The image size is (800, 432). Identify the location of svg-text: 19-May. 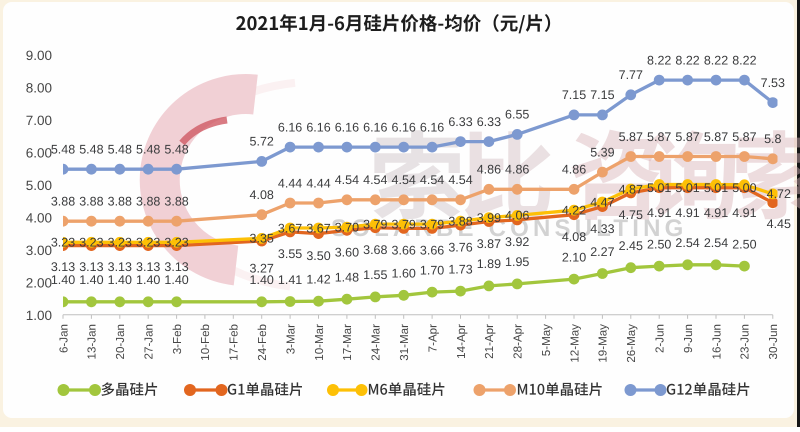
(603, 343).